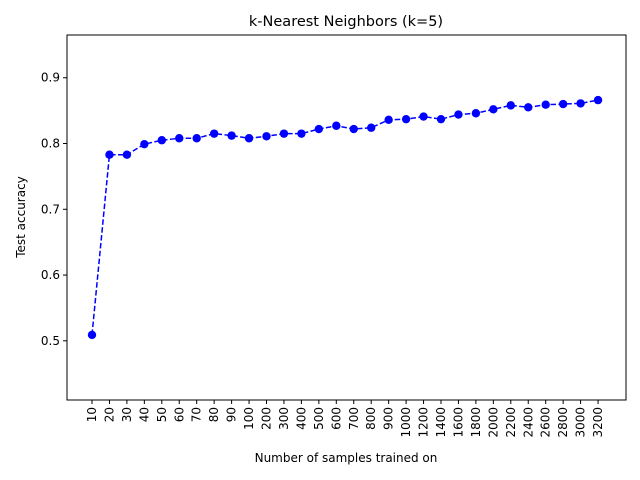  I want to click on x-tick-label: 10, so click(92, 414).